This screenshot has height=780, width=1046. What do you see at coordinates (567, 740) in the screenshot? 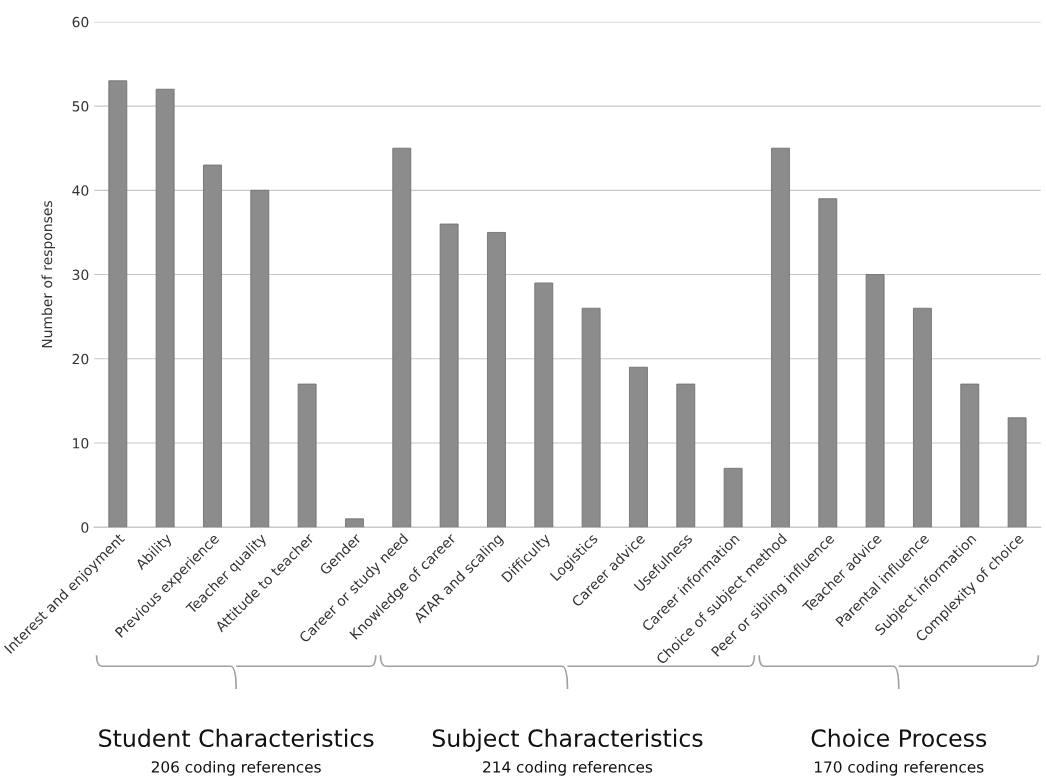
I see `text: Subject Characteristics` at bounding box center [567, 740].